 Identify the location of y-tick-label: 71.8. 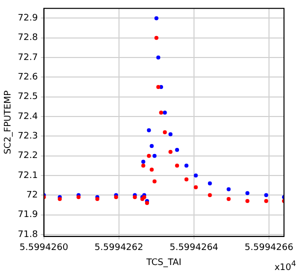
(28, 235).